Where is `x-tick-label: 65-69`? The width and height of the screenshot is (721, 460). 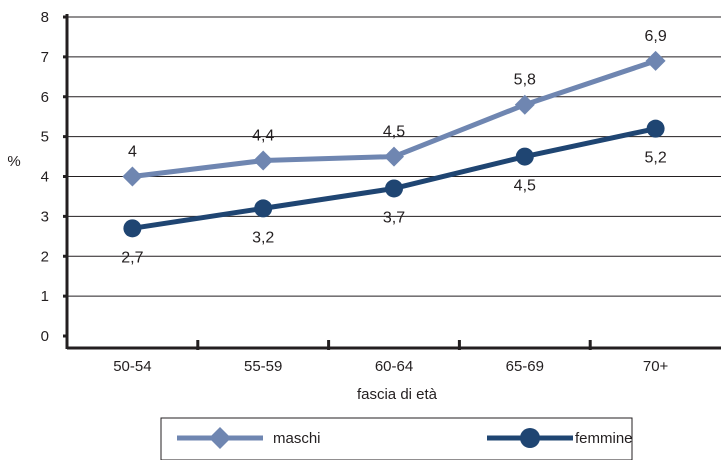 x-tick-label: 65-69 is located at coordinates (525, 366).